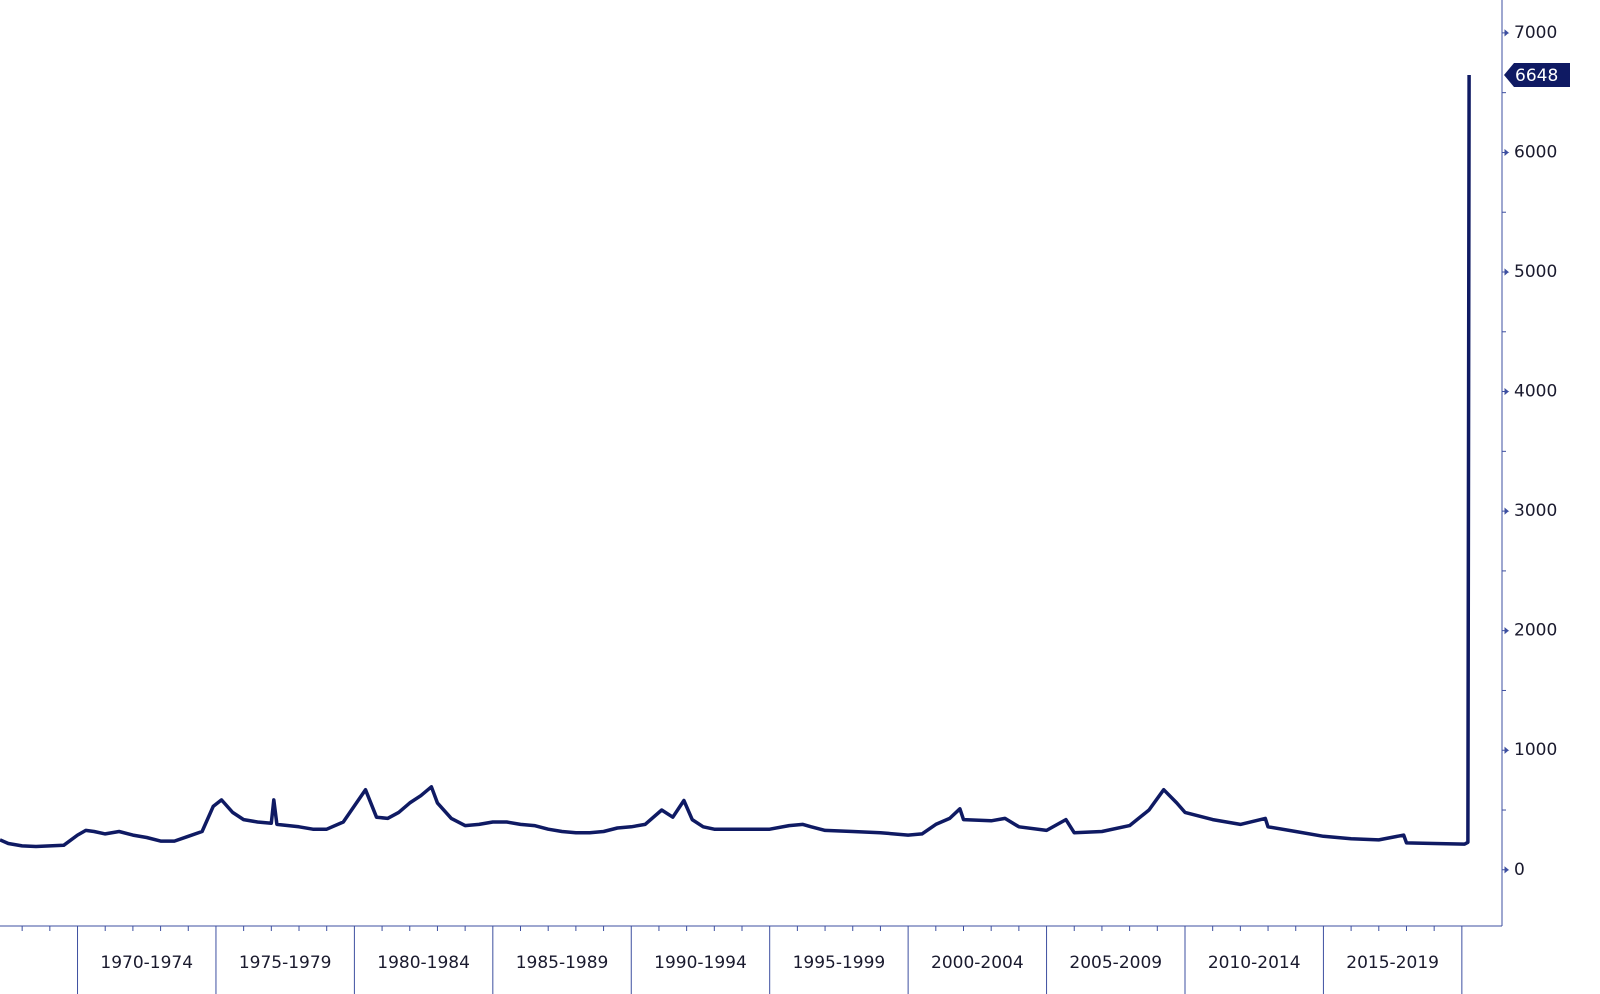 Image resolution: width=1600 pixels, height=994 pixels. What do you see at coordinates (1115, 963) in the screenshot?
I see `x-period-label: 2005-2009` at bounding box center [1115, 963].